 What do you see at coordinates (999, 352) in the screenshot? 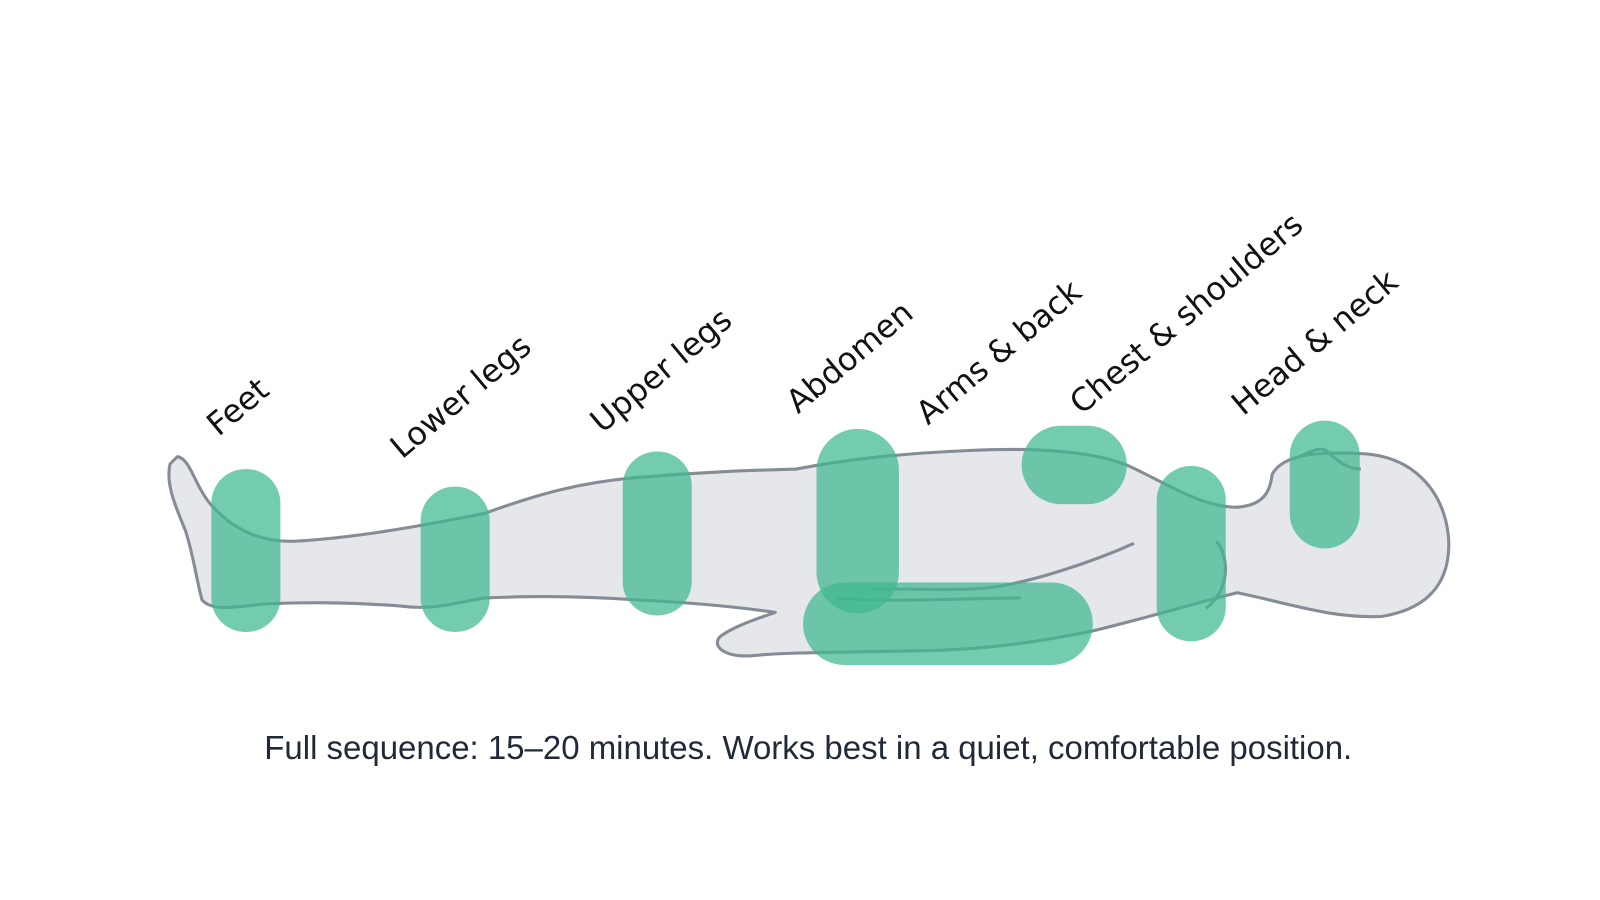
I see `region-label: Arms & back` at bounding box center [999, 352].